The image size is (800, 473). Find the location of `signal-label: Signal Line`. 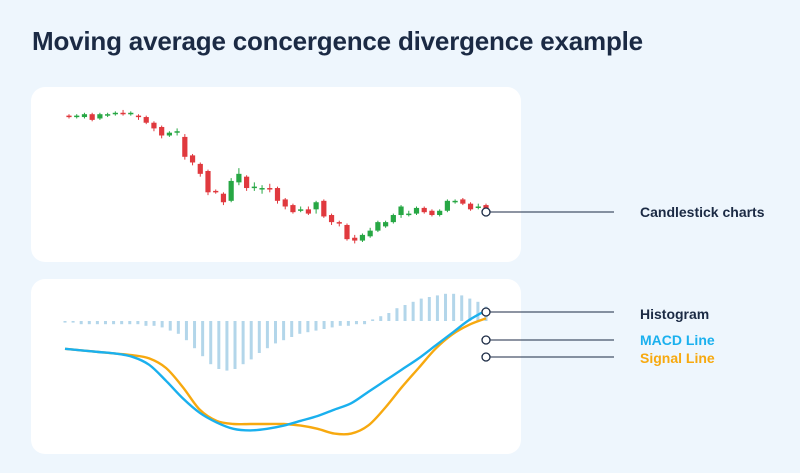

signal-label: Signal Line is located at coordinates (677, 358).